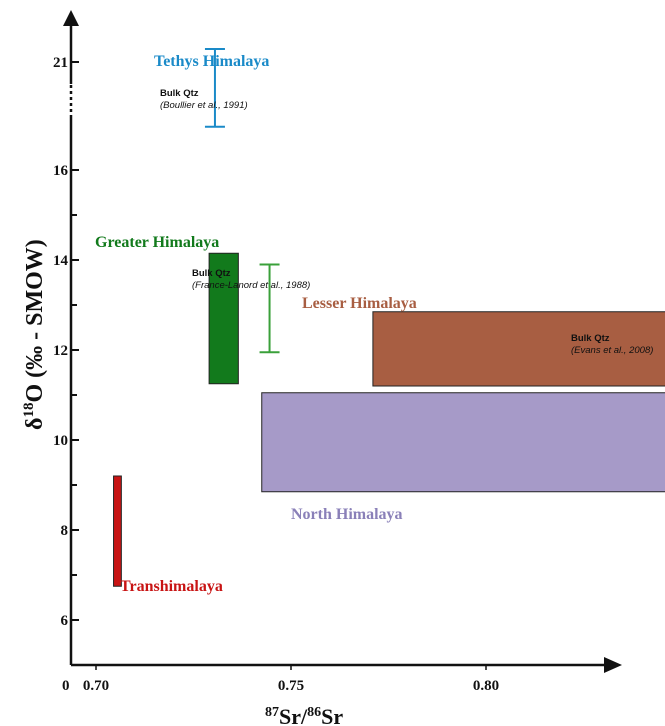 This screenshot has height=726, width=665. Describe the element at coordinates (613, 665) in the screenshot. I see `x-axis-arrowhead` at that location.